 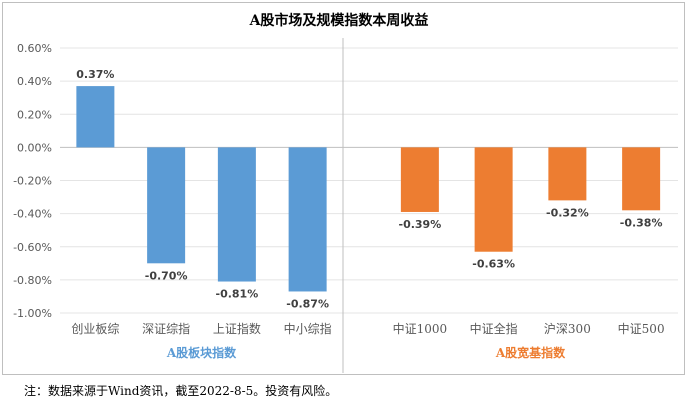 What do you see at coordinates (339, 20) in the screenshot?
I see `chart-title: A股市场及规模指数本周收益` at bounding box center [339, 20].